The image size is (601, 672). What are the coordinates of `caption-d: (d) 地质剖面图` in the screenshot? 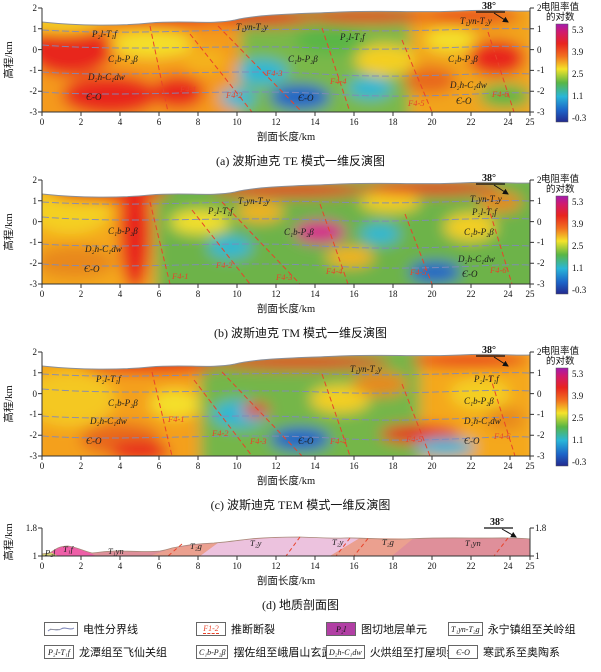 It's located at (300, 605).